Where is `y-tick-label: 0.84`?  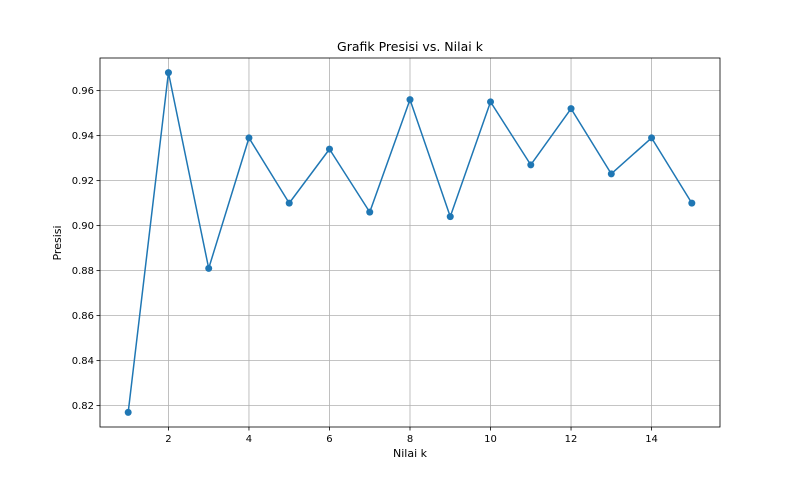
y-tick-label: 0.84 is located at coordinates (83, 361).